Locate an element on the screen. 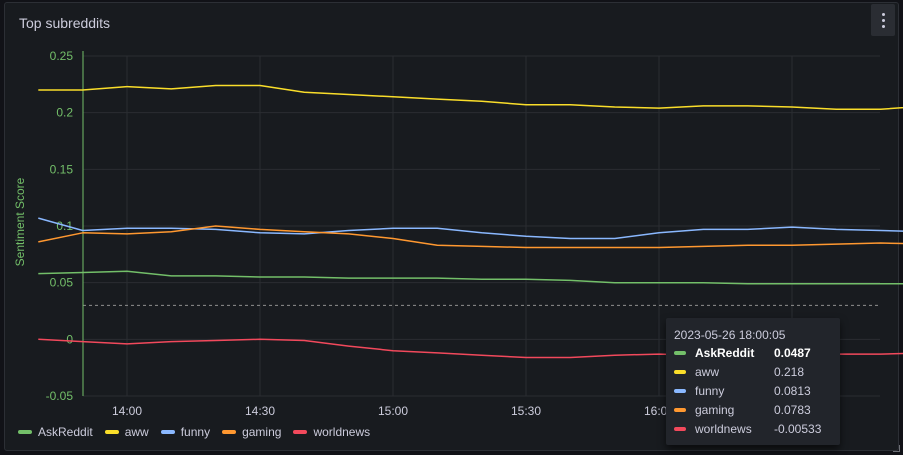 Image resolution: width=903 pixels, height=455 pixels. legend-label: worldnews is located at coordinates (342, 432).